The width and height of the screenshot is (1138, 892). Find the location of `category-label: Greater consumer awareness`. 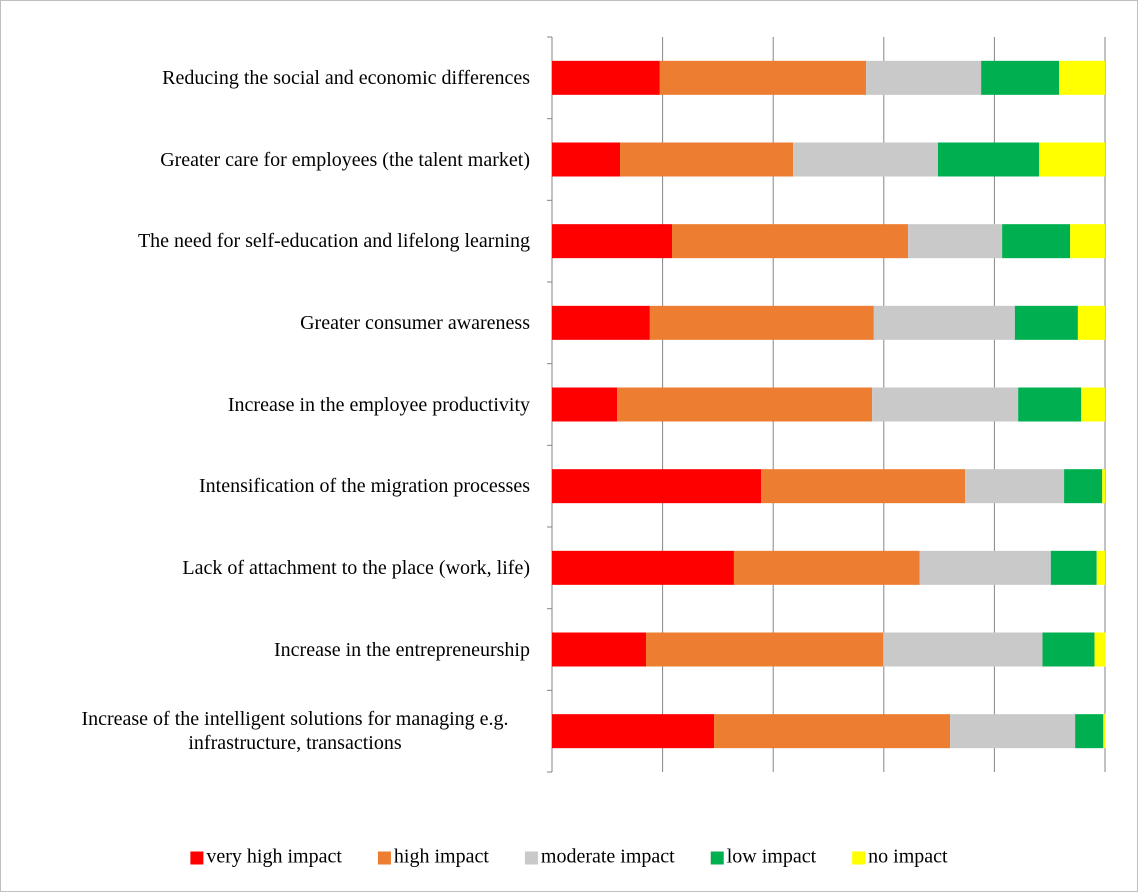

category-label: Greater consumer awareness is located at coordinates (415, 322).